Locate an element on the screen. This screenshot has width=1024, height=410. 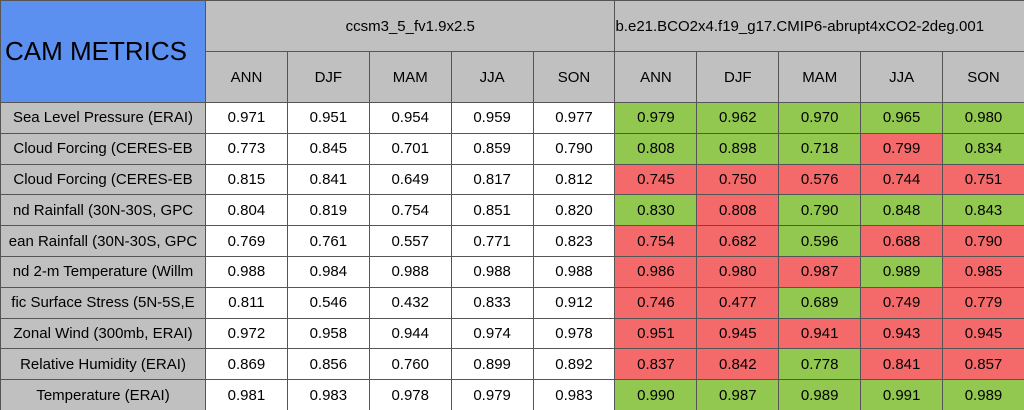
test-value: 0.689 is located at coordinates (820, 302).